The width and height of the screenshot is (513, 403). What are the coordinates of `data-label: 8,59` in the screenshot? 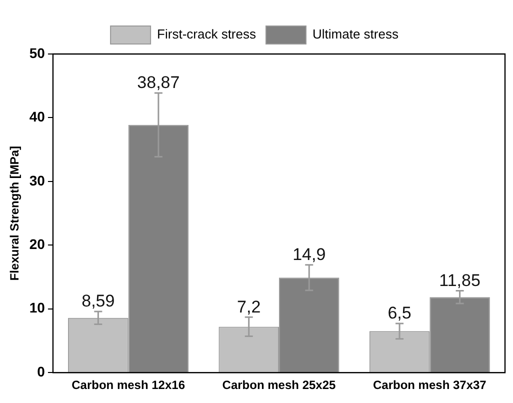 It's located at (98, 301).